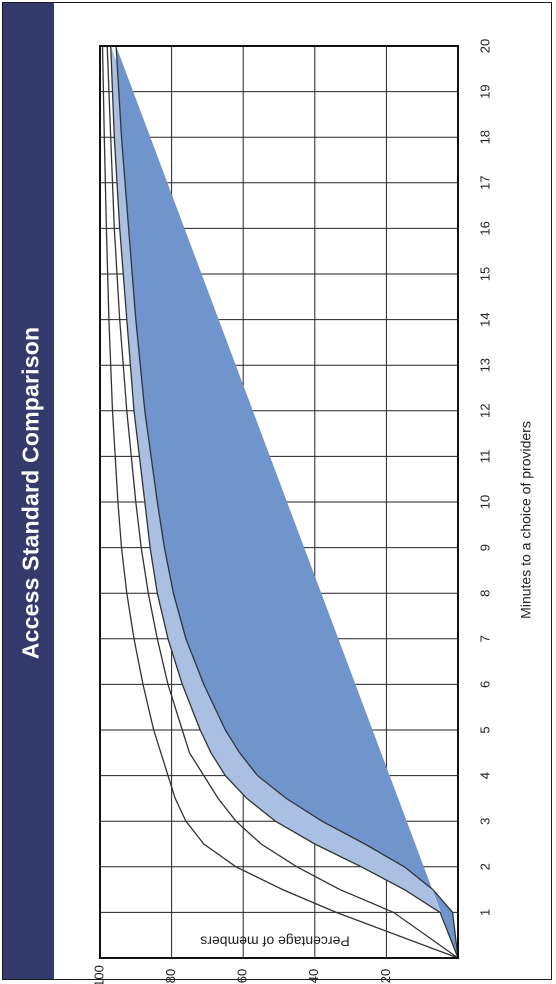  I want to click on x-tick-label: 11, so click(484, 457).